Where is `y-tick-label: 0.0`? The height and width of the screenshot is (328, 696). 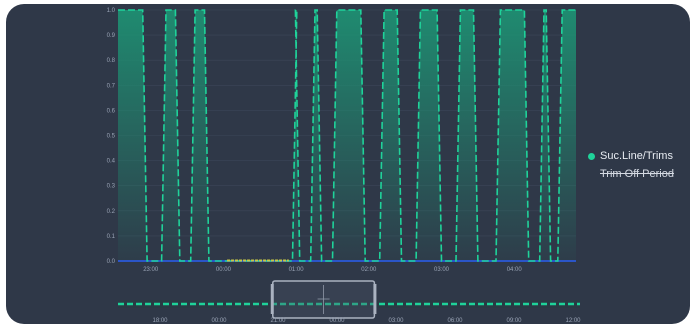 y-tick-label: 0.0 is located at coordinates (111, 262).